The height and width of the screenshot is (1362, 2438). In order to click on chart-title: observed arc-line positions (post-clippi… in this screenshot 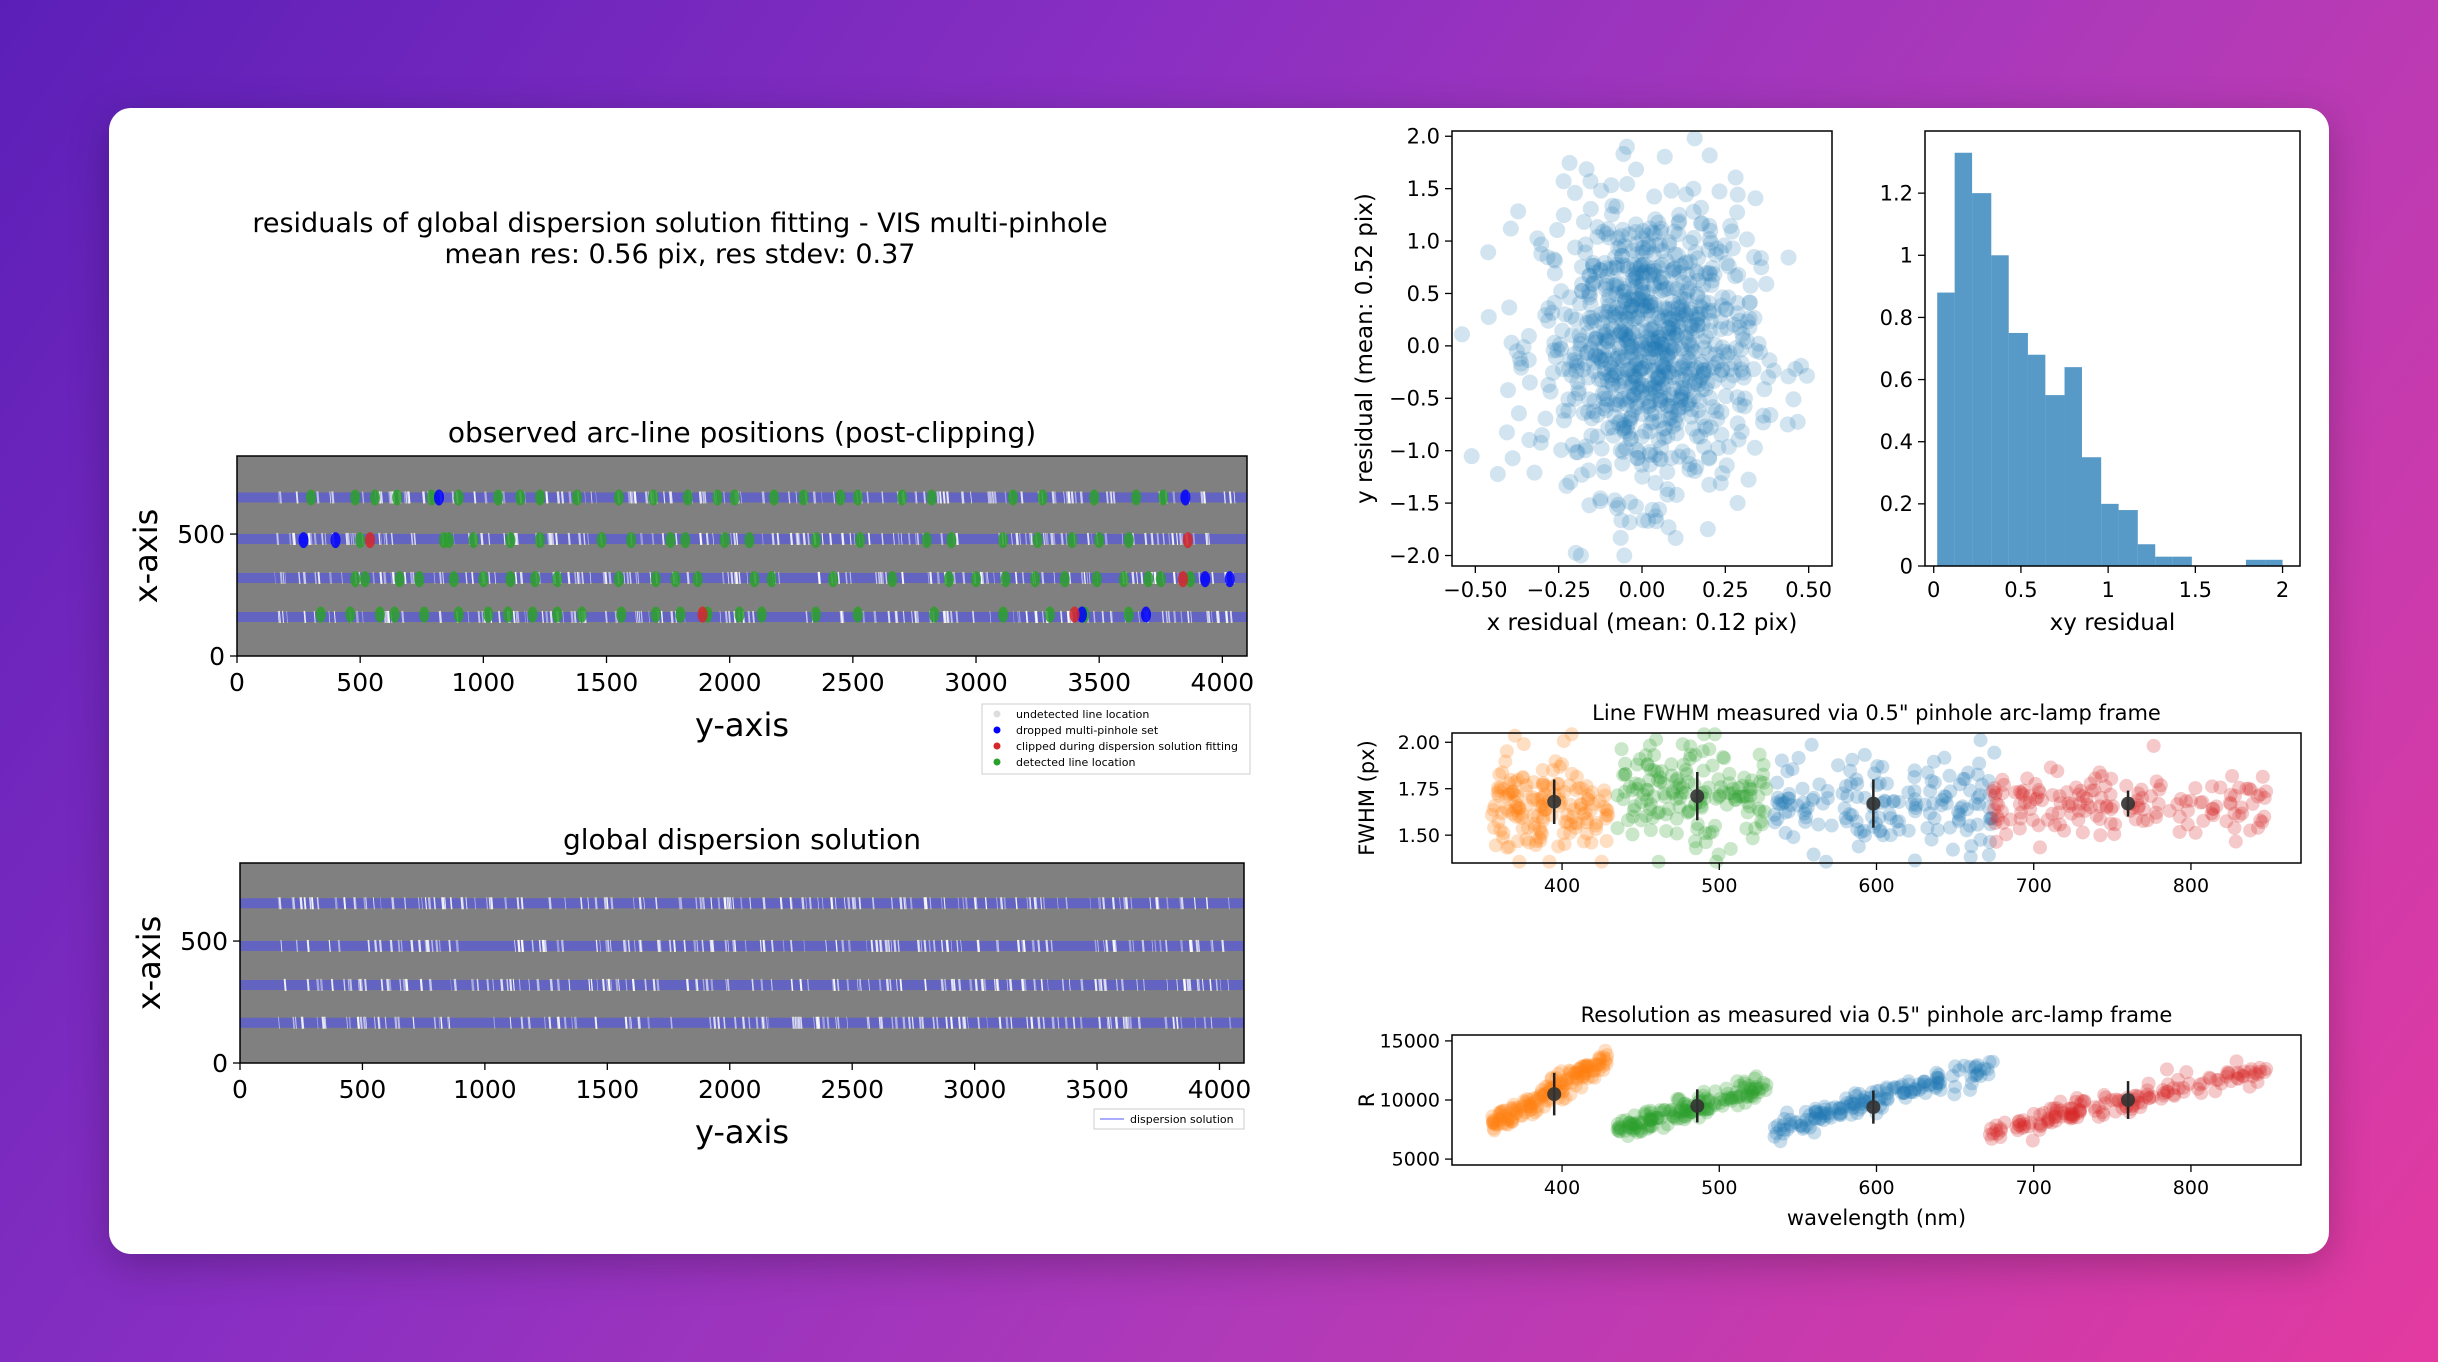, I will do `click(742, 432)`.